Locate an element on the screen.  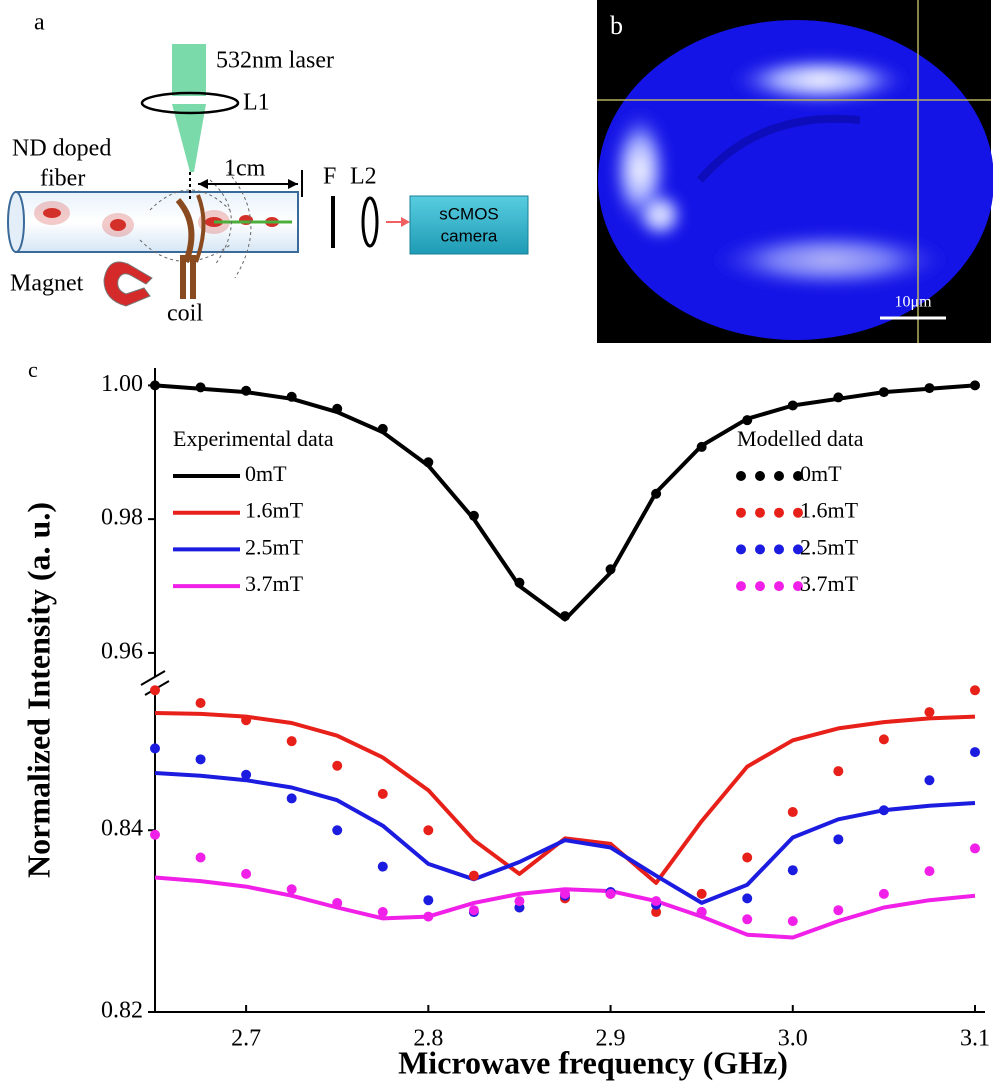
laser-label: 532nm laser is located at coordinates (275, 61).